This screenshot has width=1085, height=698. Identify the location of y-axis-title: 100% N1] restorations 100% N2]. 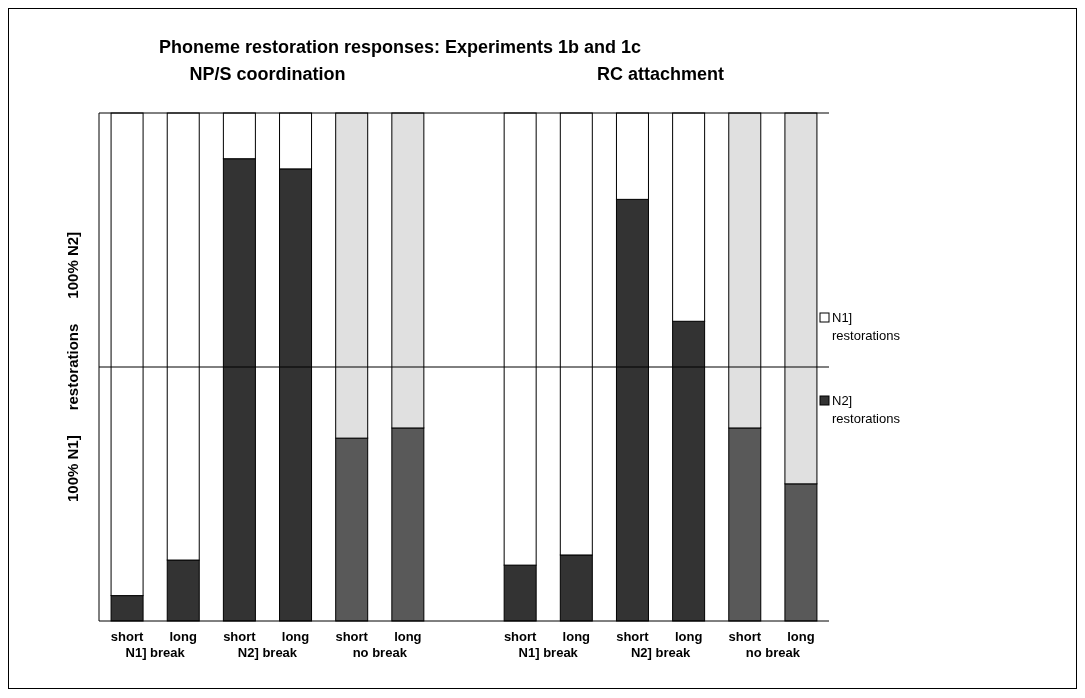
(72, 367).